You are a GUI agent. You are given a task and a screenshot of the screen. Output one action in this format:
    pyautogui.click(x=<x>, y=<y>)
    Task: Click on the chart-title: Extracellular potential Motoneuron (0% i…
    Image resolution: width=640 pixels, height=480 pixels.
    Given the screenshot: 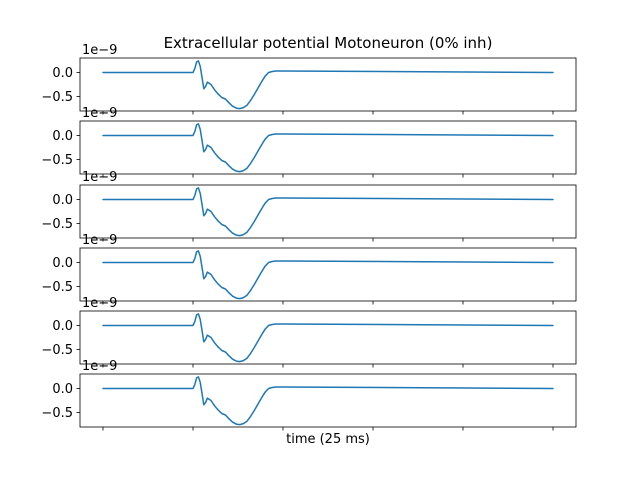 What is the action you would take?
    pyautogui.click(x=328, y=43)
    